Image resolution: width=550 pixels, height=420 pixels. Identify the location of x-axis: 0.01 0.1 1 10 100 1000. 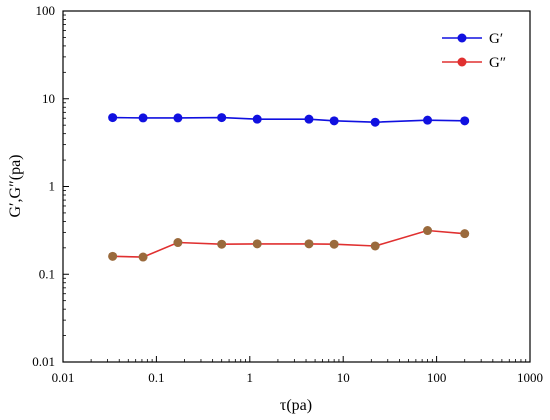
(297, 370).